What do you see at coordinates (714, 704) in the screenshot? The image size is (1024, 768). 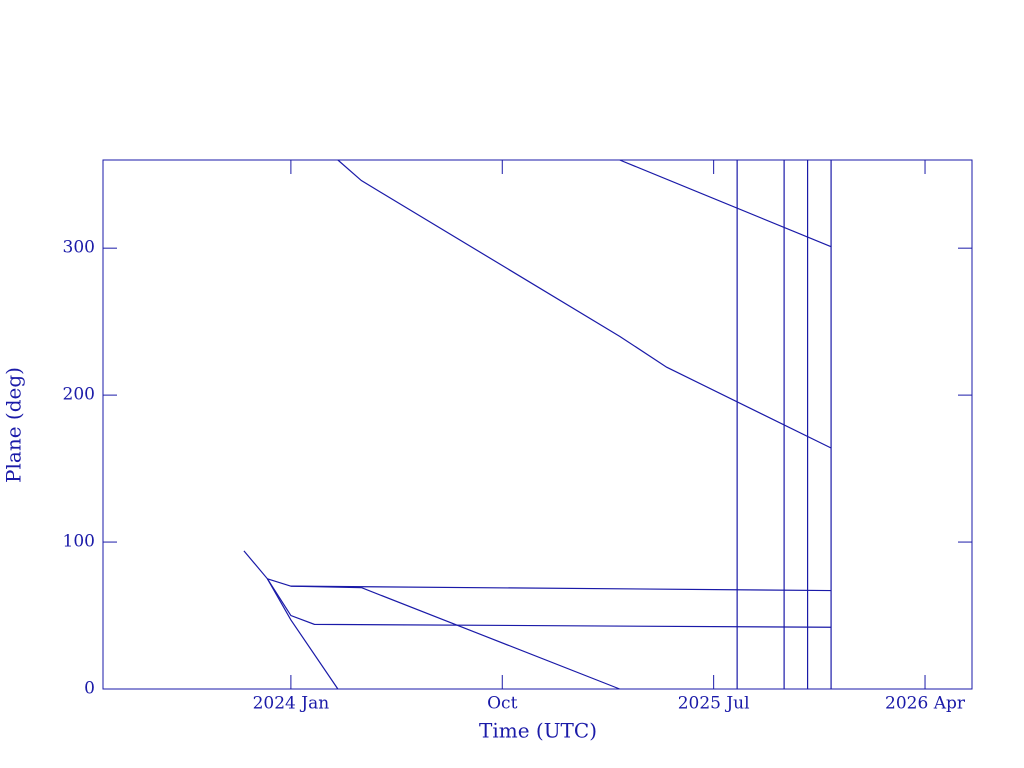 I see `x-tick-label: 2025 Jul` at bounding box center [714, 704].